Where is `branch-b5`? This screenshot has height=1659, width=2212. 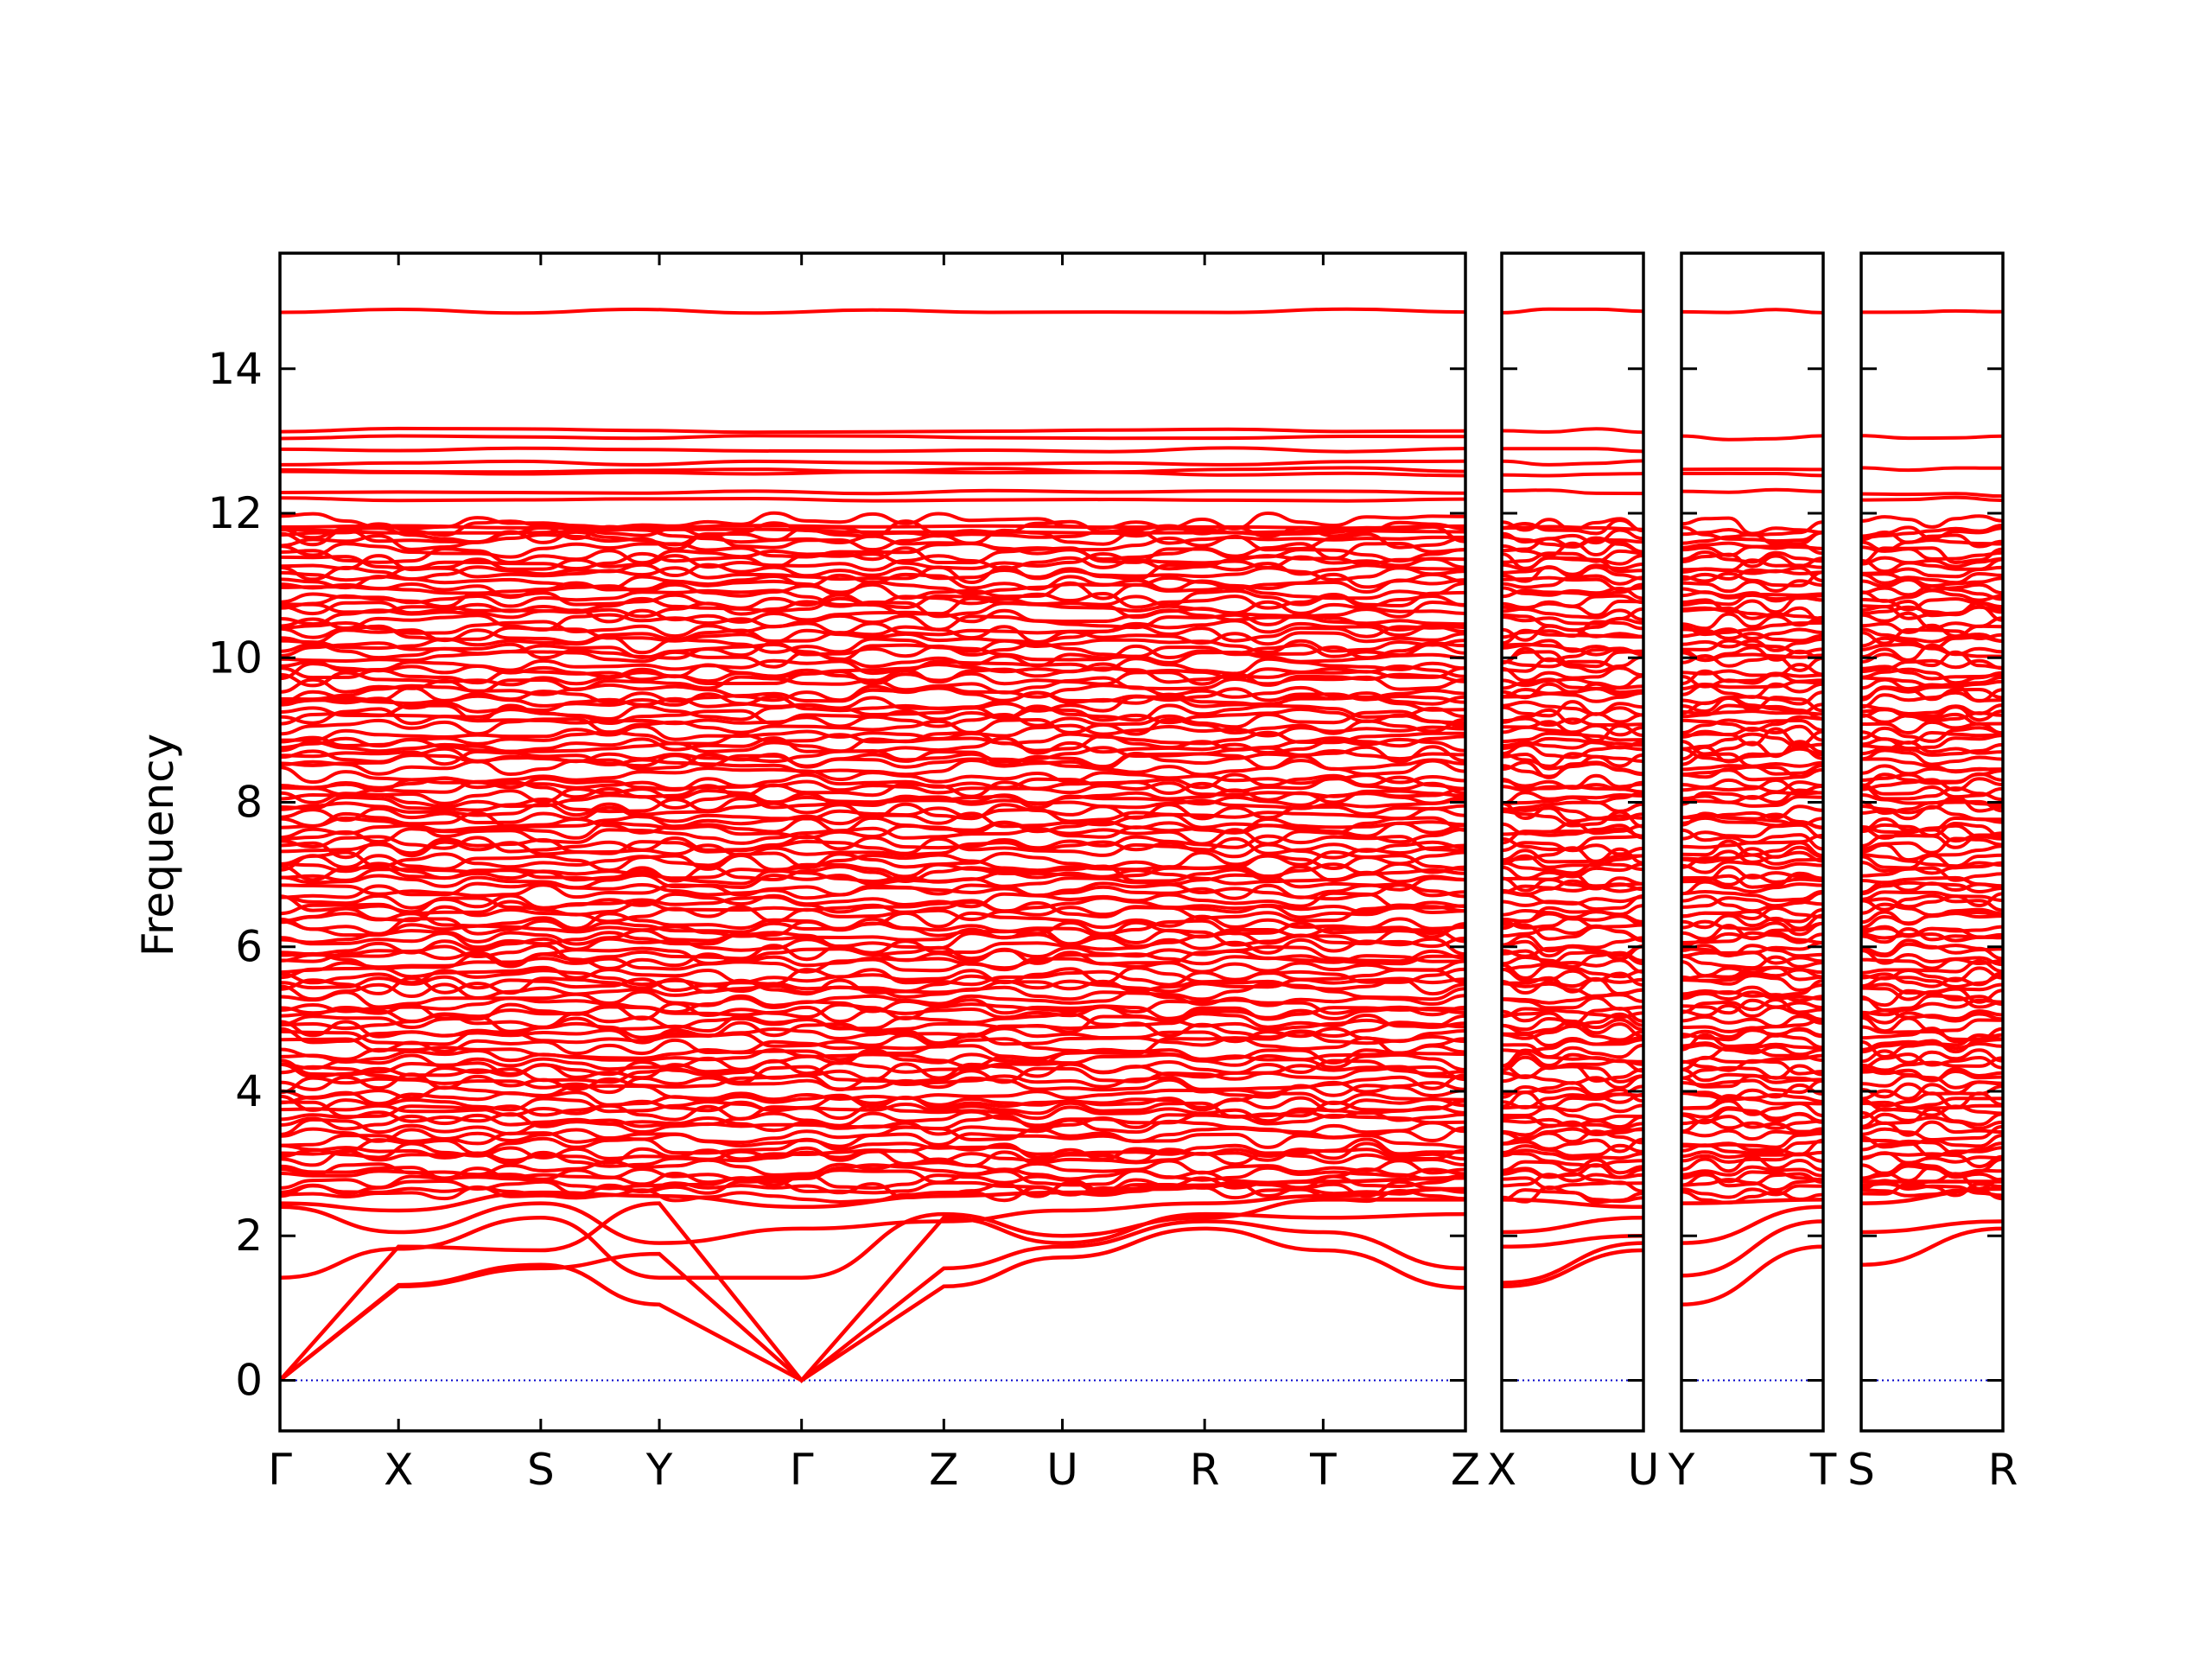 branch-b5 is located at coordinates (1572, 1204).